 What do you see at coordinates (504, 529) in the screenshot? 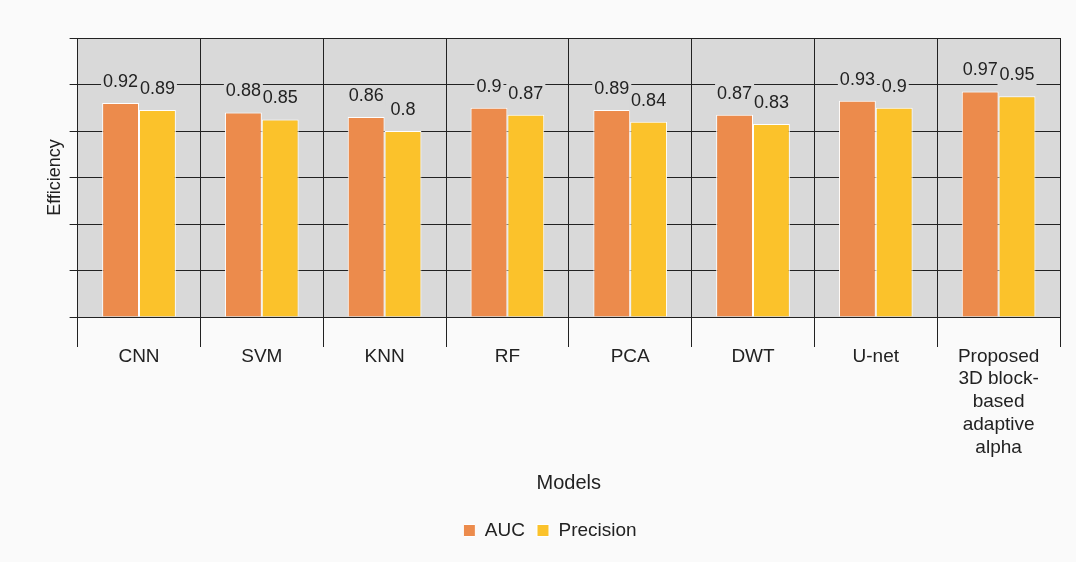
I see `legend-label: AUC` at bounding box center [504, 529].